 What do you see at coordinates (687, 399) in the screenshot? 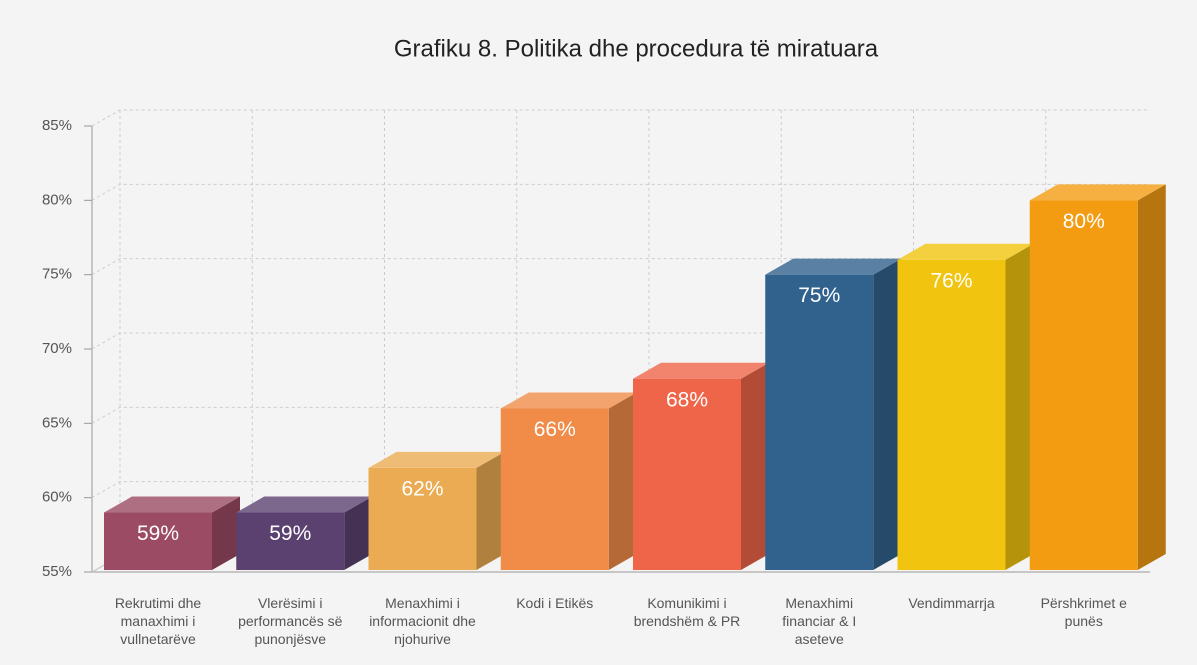
I see `value-label: 68%` at bounding box center [687, 399].